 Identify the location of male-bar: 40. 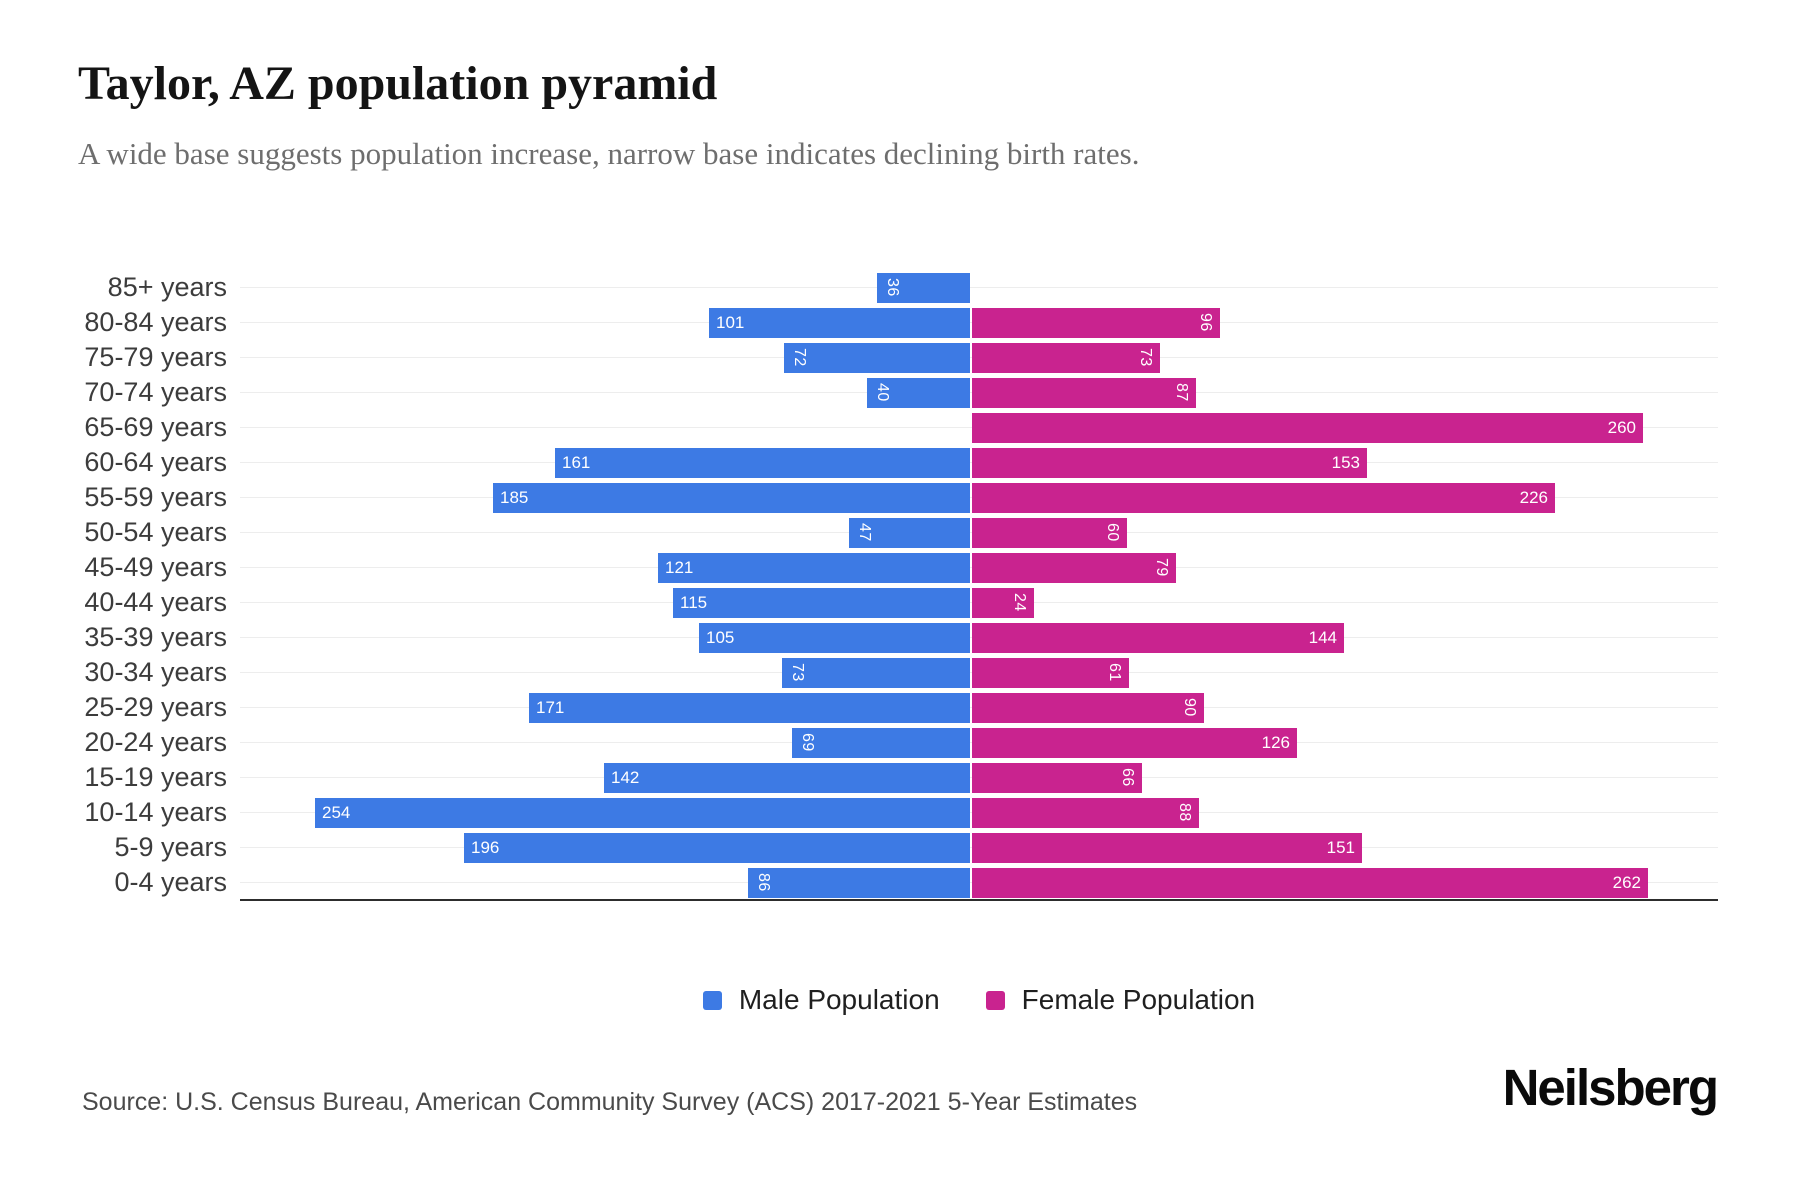
(918, 392).